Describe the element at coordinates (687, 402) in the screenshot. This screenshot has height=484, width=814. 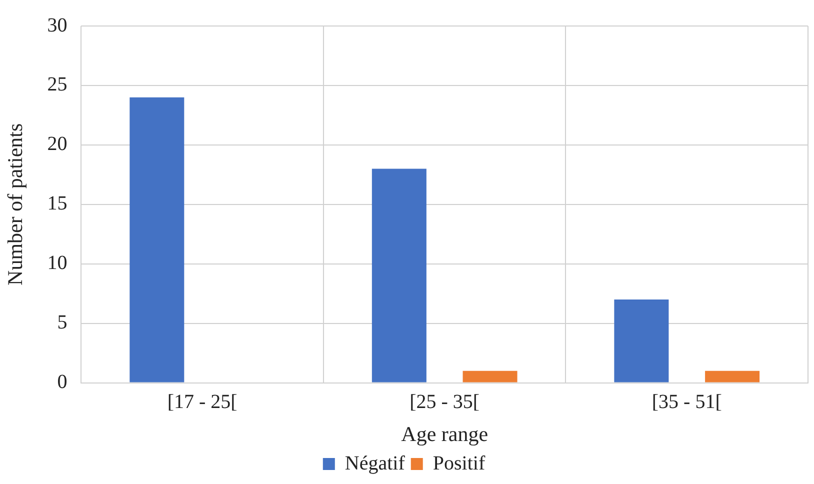
I see `x-tick-label: [35 - 51[` at that location.